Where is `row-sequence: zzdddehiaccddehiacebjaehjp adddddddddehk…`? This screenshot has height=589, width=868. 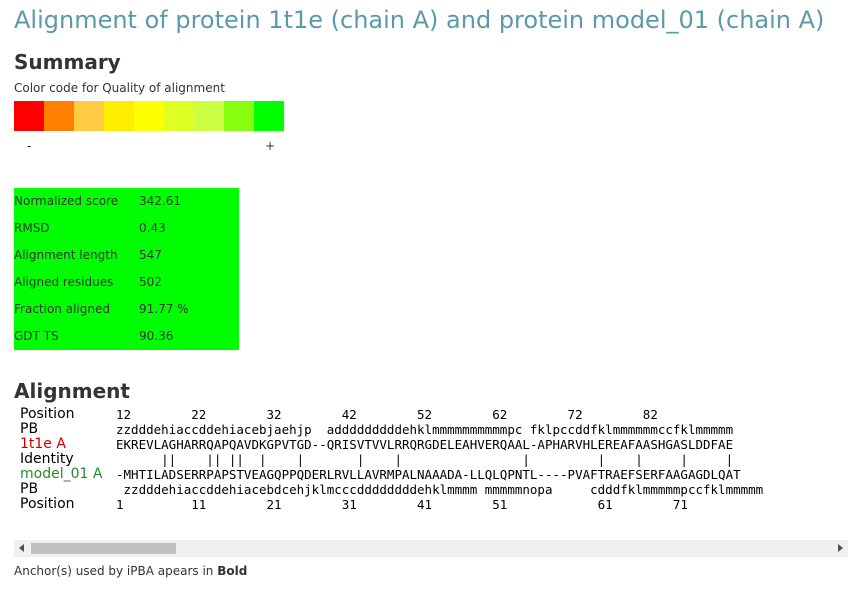
row-sequence: zzdddehiaccddehiacebjaehjp adddddddddehk… is located at coordinates (425, 429).